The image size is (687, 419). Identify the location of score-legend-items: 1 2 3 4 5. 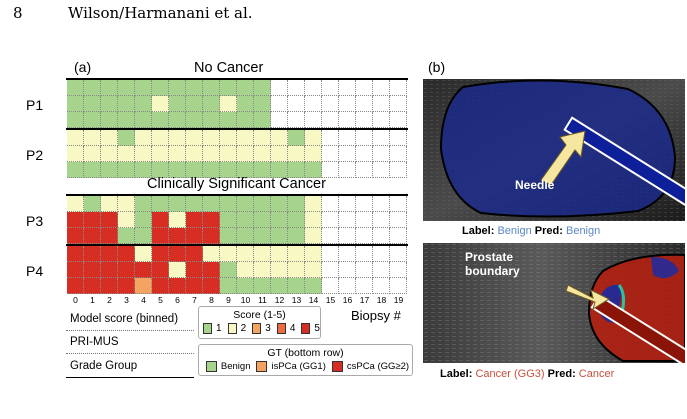
(259, 328).